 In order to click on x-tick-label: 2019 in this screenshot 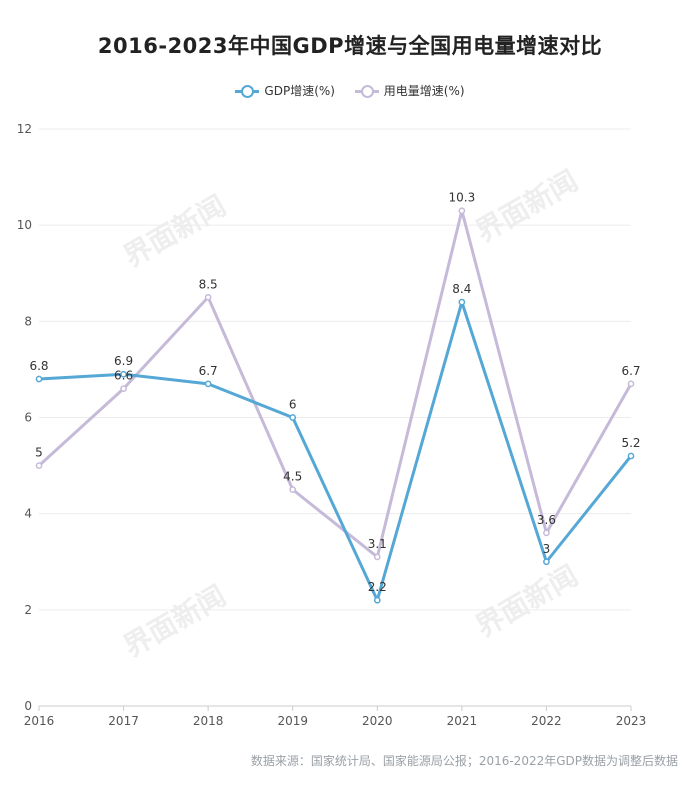, I will do `click(292, 721)`.